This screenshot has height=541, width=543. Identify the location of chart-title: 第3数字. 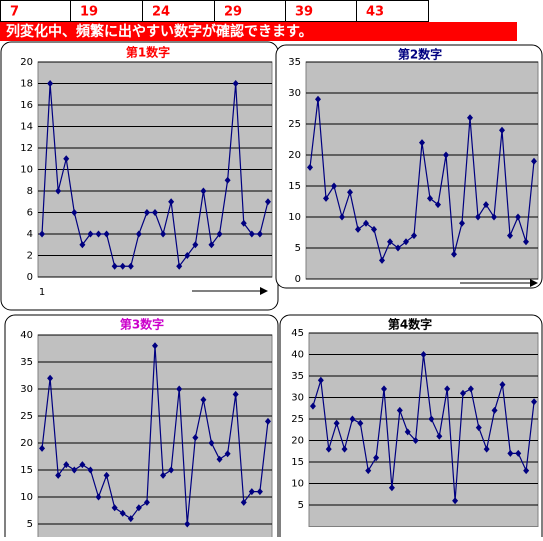
(142, 324).